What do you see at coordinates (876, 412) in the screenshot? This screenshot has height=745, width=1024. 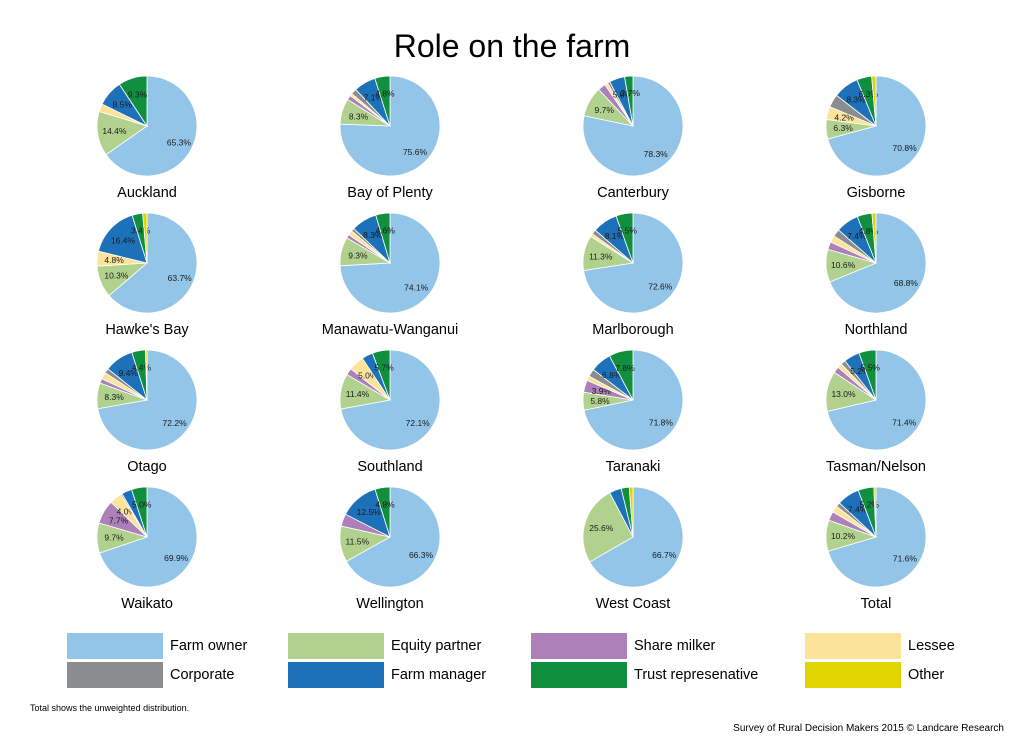 I see `pie-tasman-nelson: 71.4% 13.0% 5.2%5.5% Tasman/Nelson` at bounding box center [876, 412].